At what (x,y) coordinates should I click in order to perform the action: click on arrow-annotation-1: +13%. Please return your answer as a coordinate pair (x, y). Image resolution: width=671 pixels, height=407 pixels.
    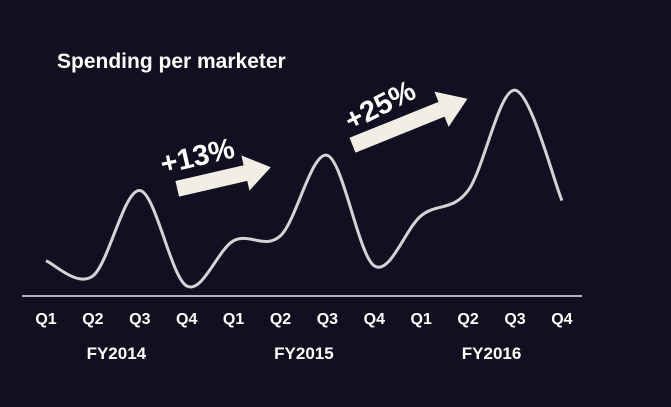
    Looking at the image, I should click on (214, 165).